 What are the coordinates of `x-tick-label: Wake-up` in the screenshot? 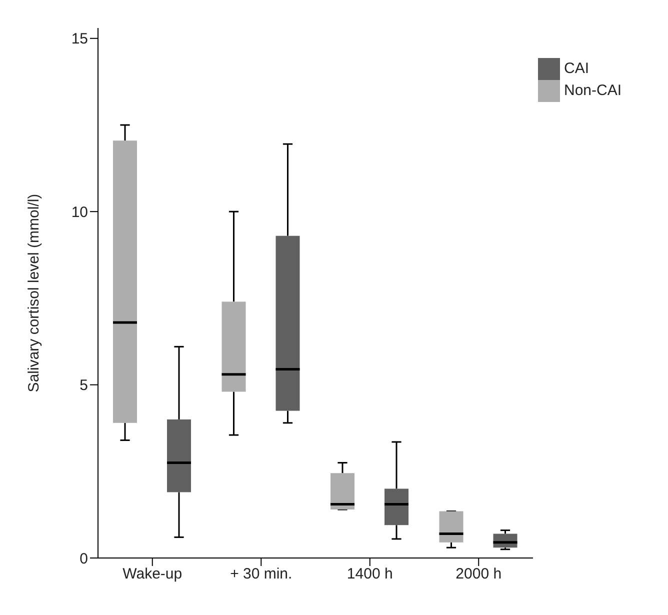 It's located at (152, 574).